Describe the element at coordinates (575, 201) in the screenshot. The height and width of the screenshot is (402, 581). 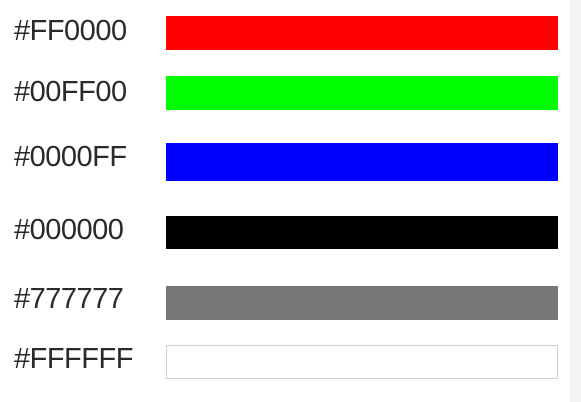
I see `right-edge-strip` at that location.